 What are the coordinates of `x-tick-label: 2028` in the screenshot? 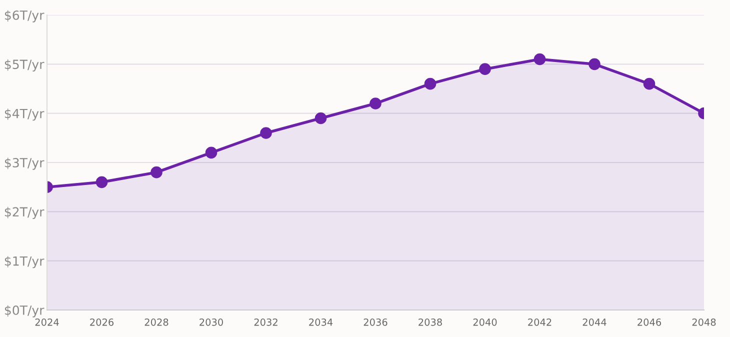 It's located at (156, 322).